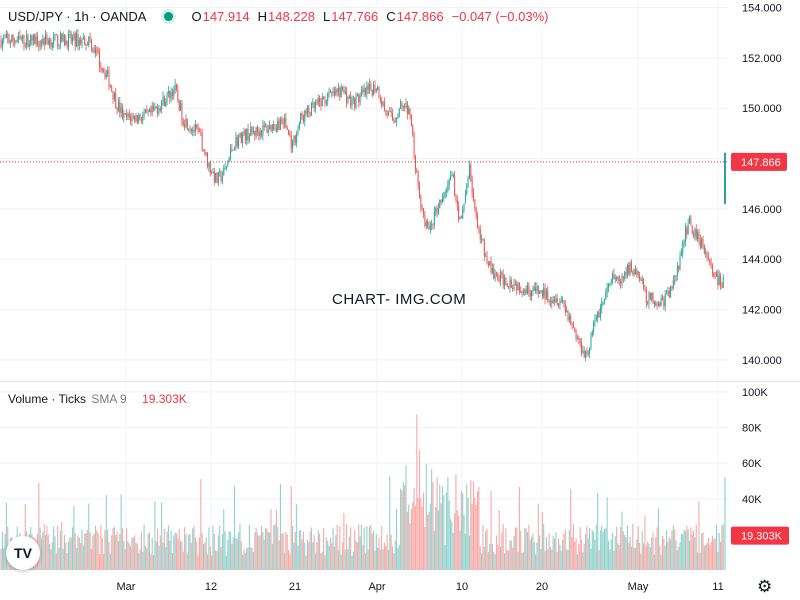 The height and width of the screenshot is (600, 800). I want to click on time-tick-label: May, so click(638, 587).